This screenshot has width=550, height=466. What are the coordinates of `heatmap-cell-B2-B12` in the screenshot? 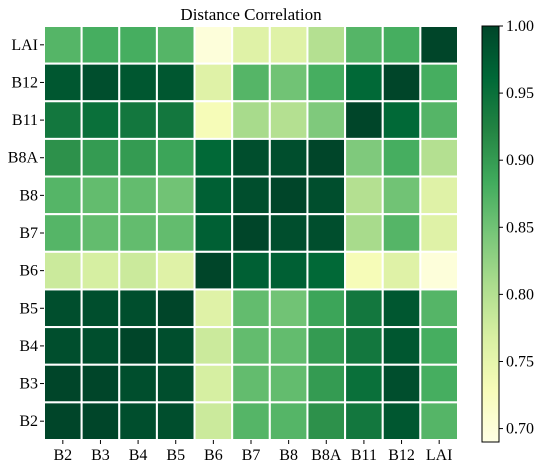 It's located at (401, 421).